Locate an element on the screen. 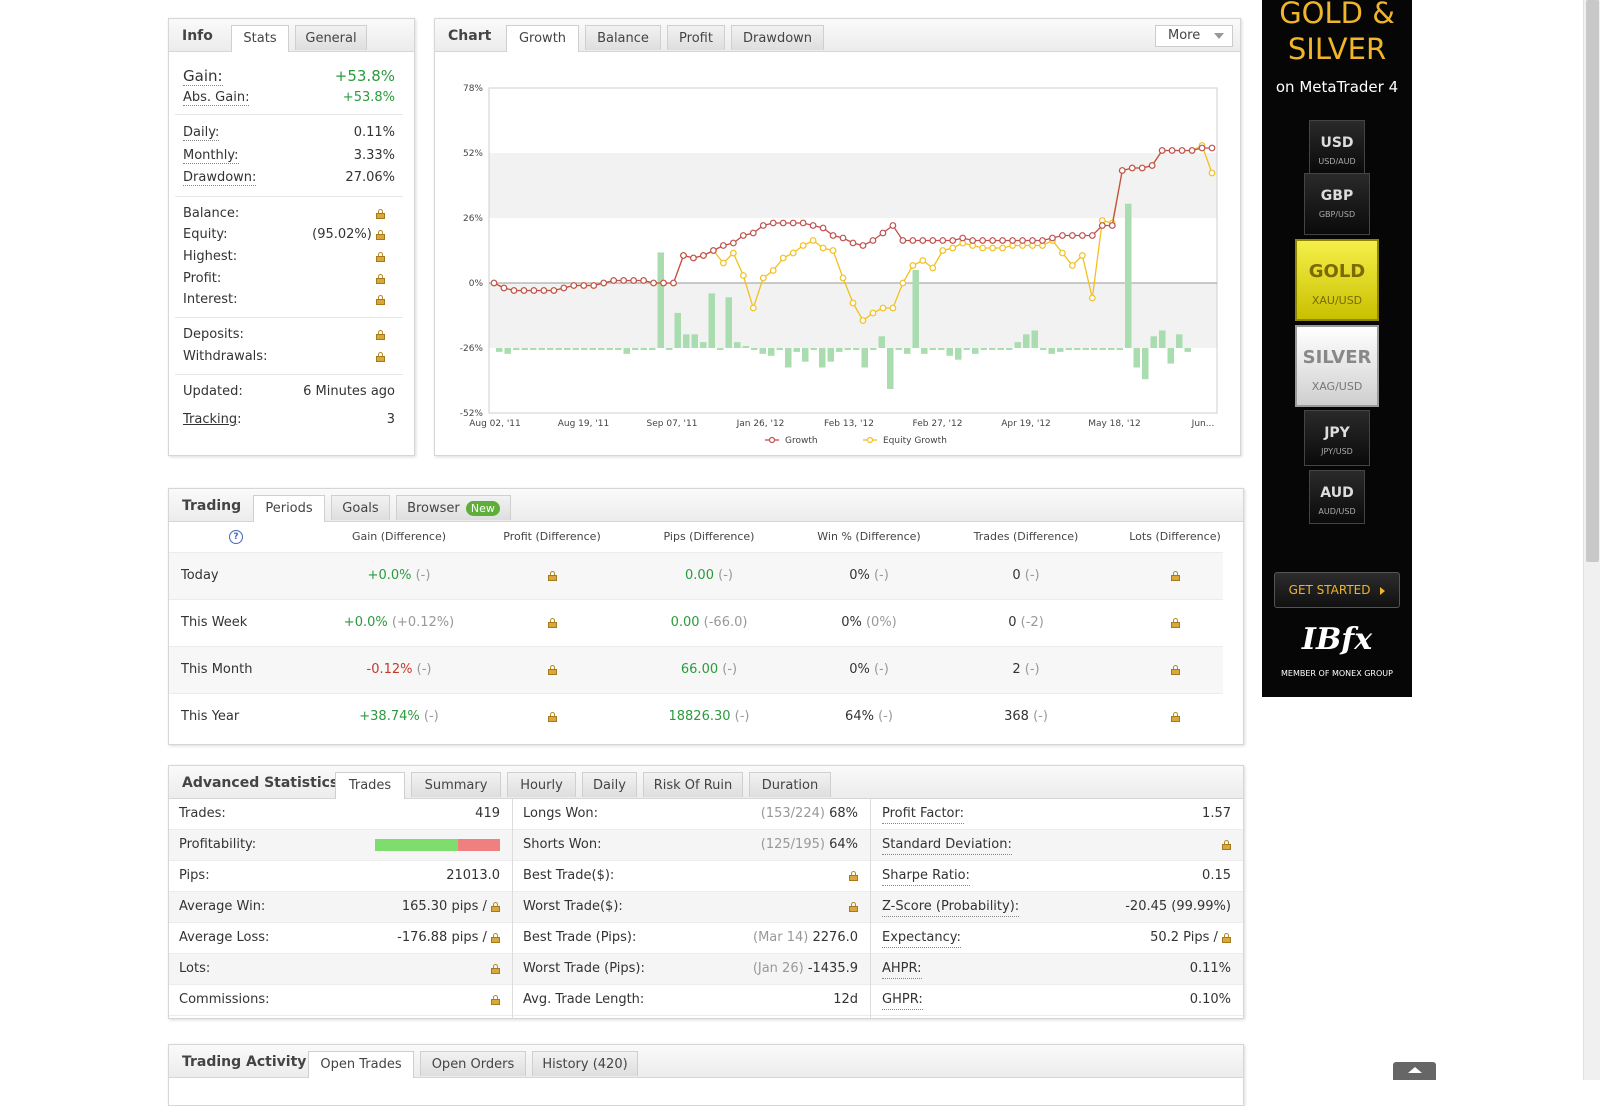 The width and height of the screenshot is (1600, 1106). stat-value-cell: 21013.0 is located at coordinates (473, 876).